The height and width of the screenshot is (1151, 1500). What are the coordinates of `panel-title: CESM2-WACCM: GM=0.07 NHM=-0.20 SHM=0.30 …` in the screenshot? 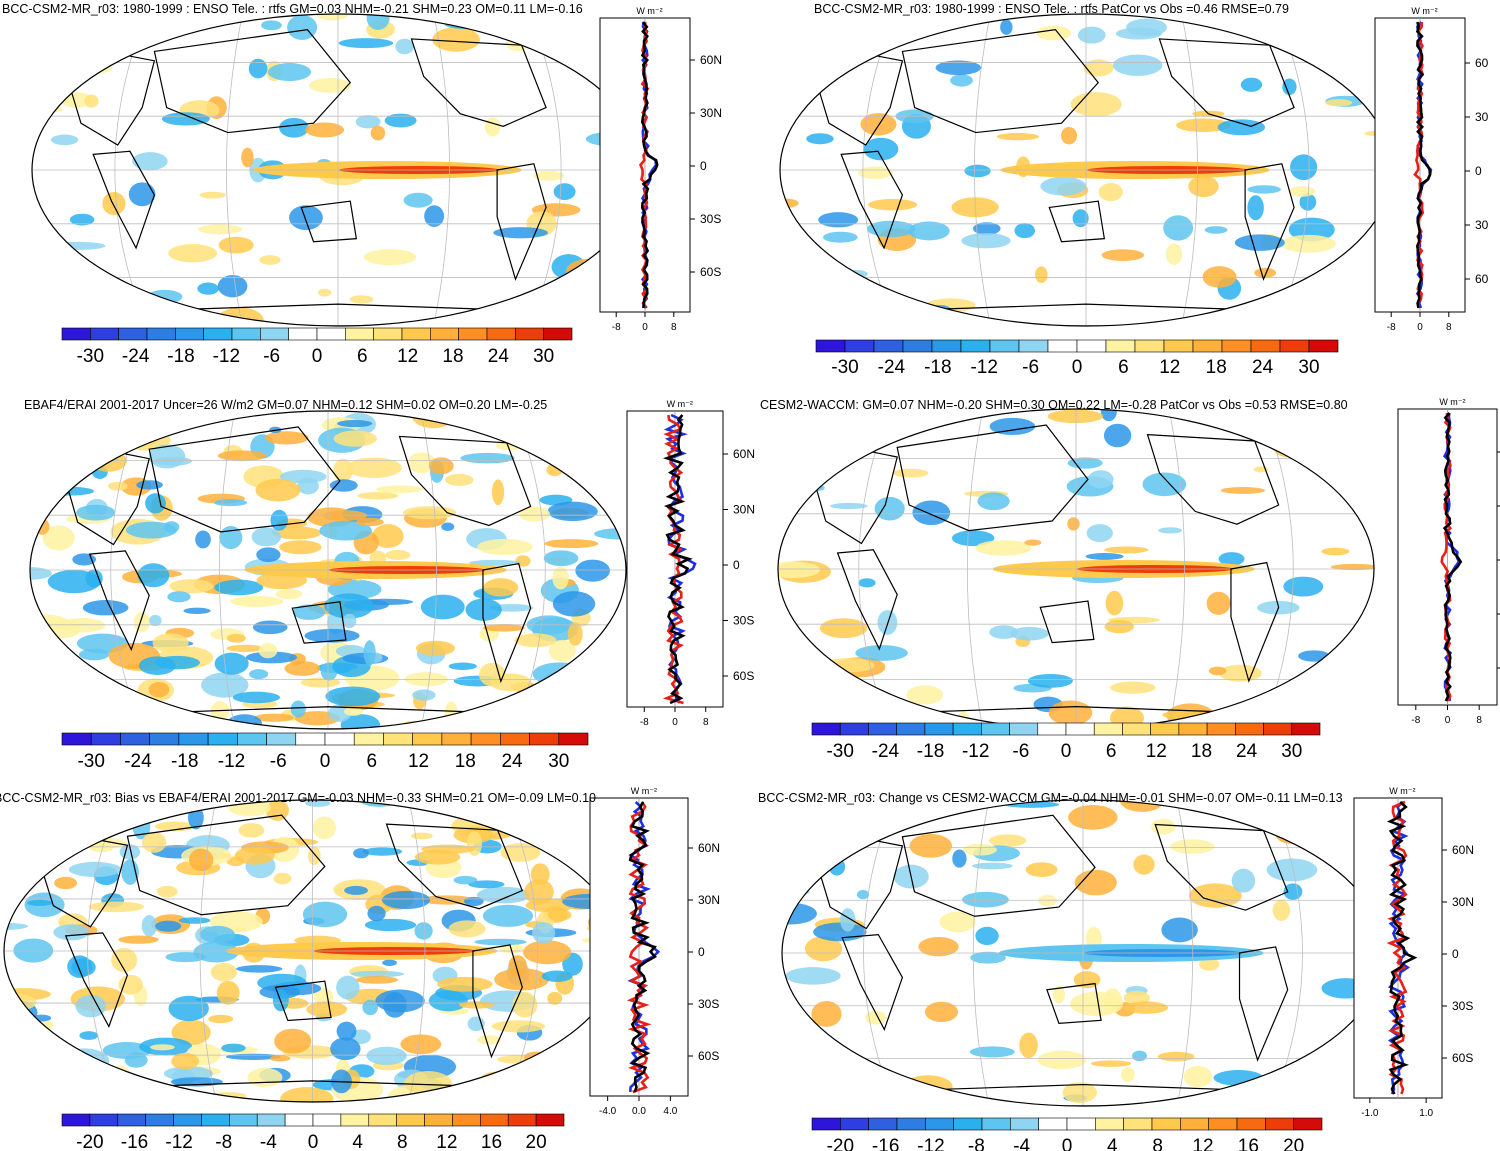 It's located at (1054, 405).